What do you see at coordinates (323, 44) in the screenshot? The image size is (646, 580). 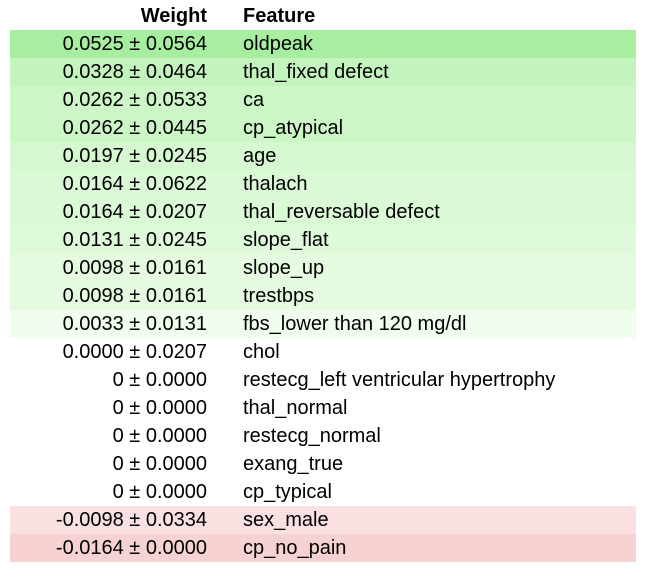 I see `table-row: 0.0525 ± 0.0564 oldpeak` at bounding box center [323, 44].